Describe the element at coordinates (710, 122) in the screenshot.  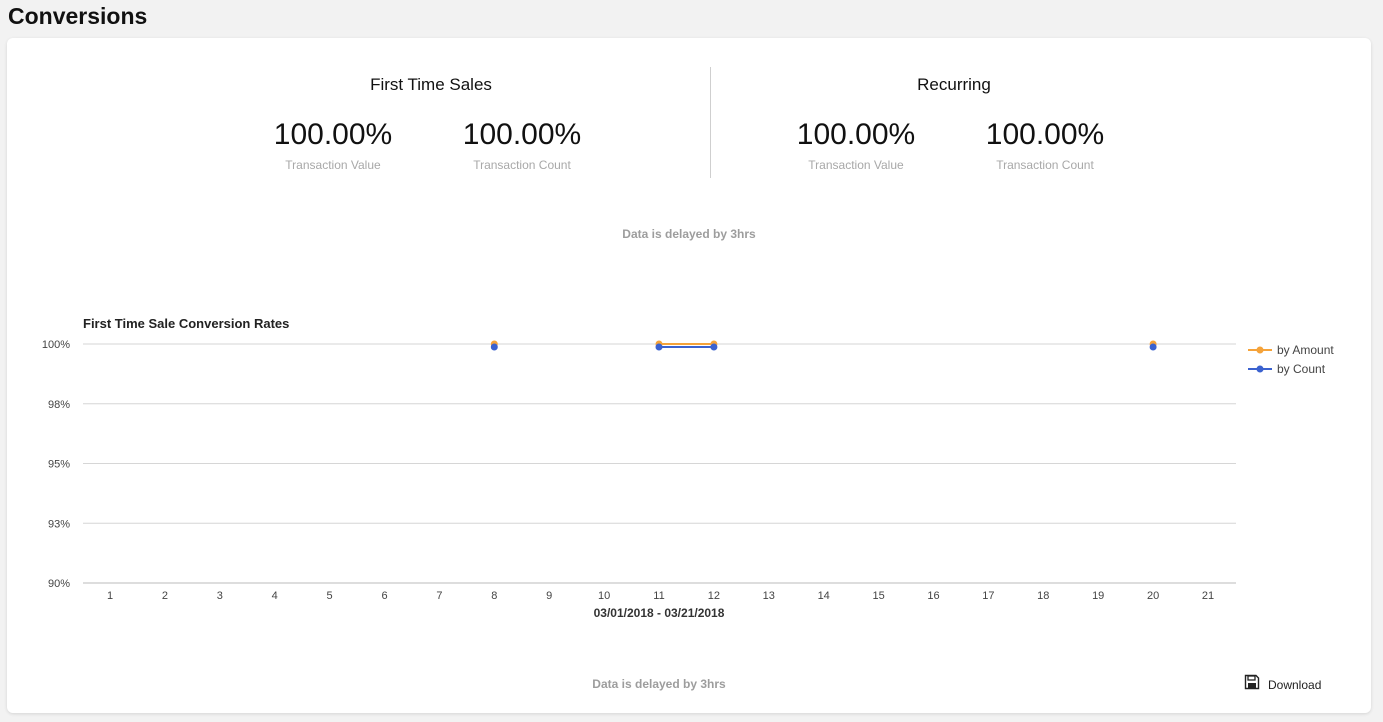
I see `section-divider` at that location.